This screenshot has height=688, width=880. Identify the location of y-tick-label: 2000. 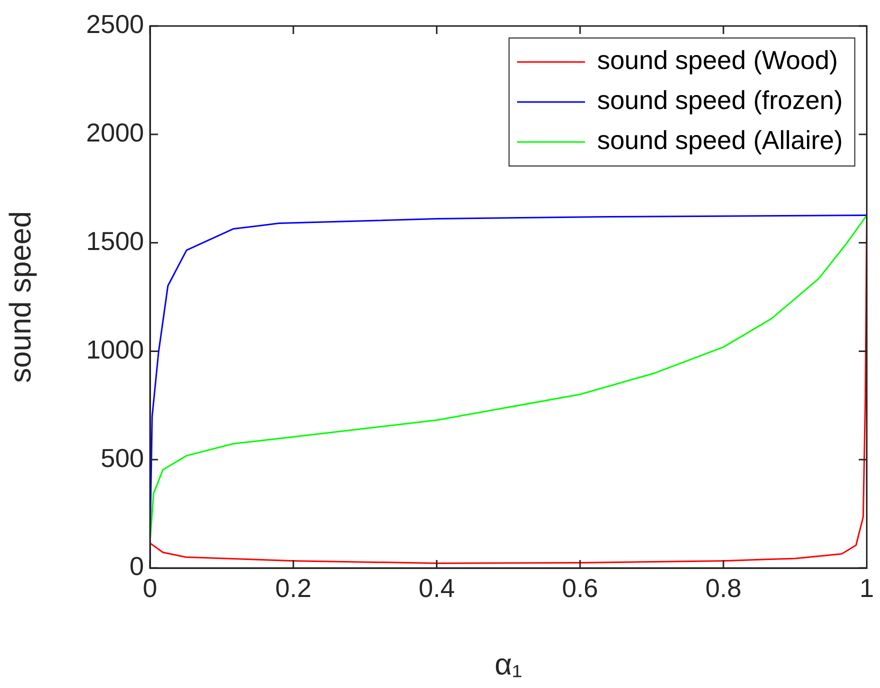
(115, 133).